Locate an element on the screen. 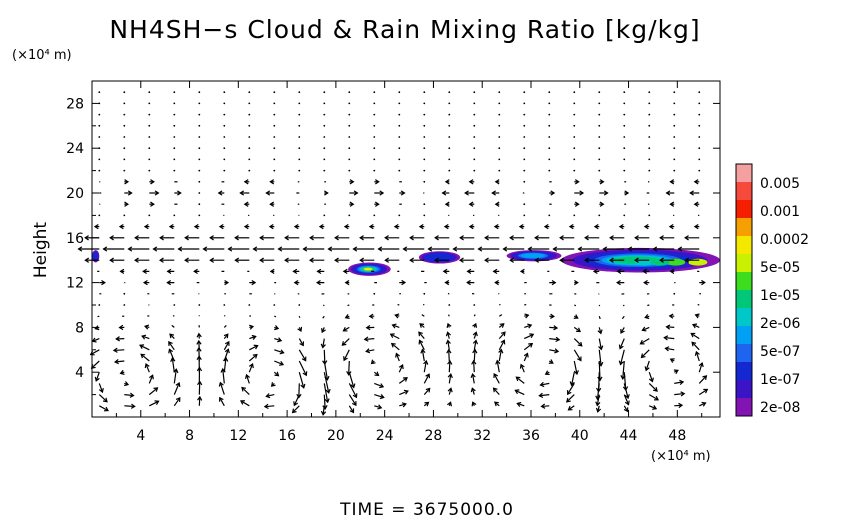 This screenshot has width=854, height=519. y-tick-label: 4 is located at coordinates (79, 373).